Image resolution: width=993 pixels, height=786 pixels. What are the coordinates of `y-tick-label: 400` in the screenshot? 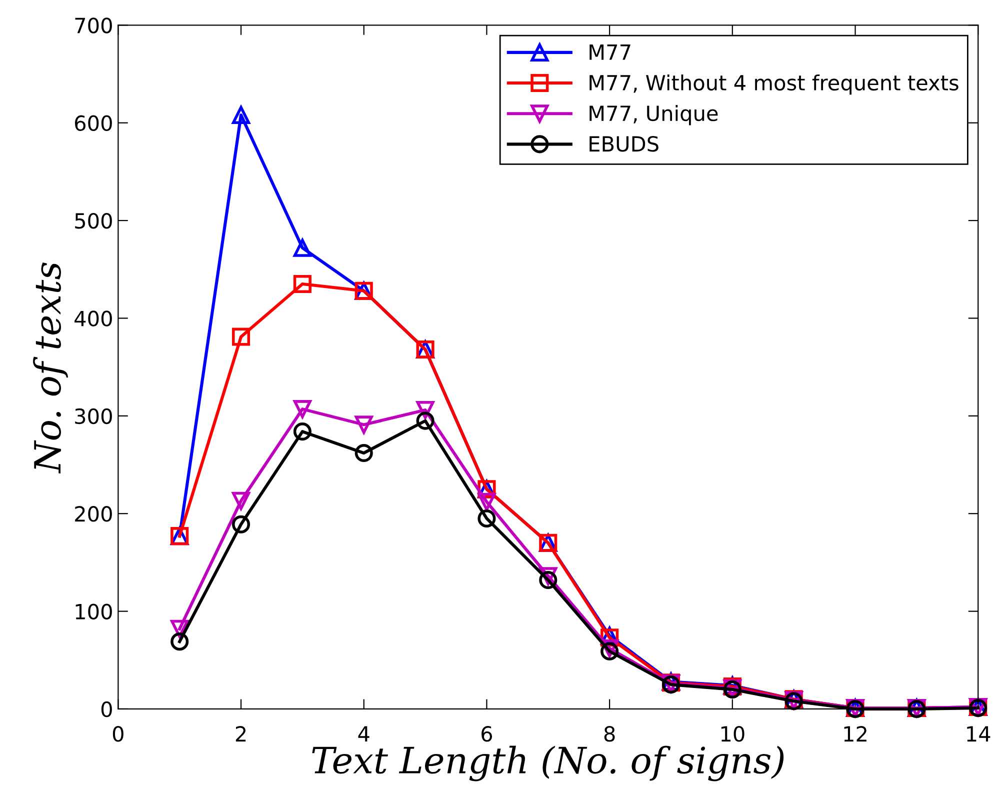 It's located at (93, 318).